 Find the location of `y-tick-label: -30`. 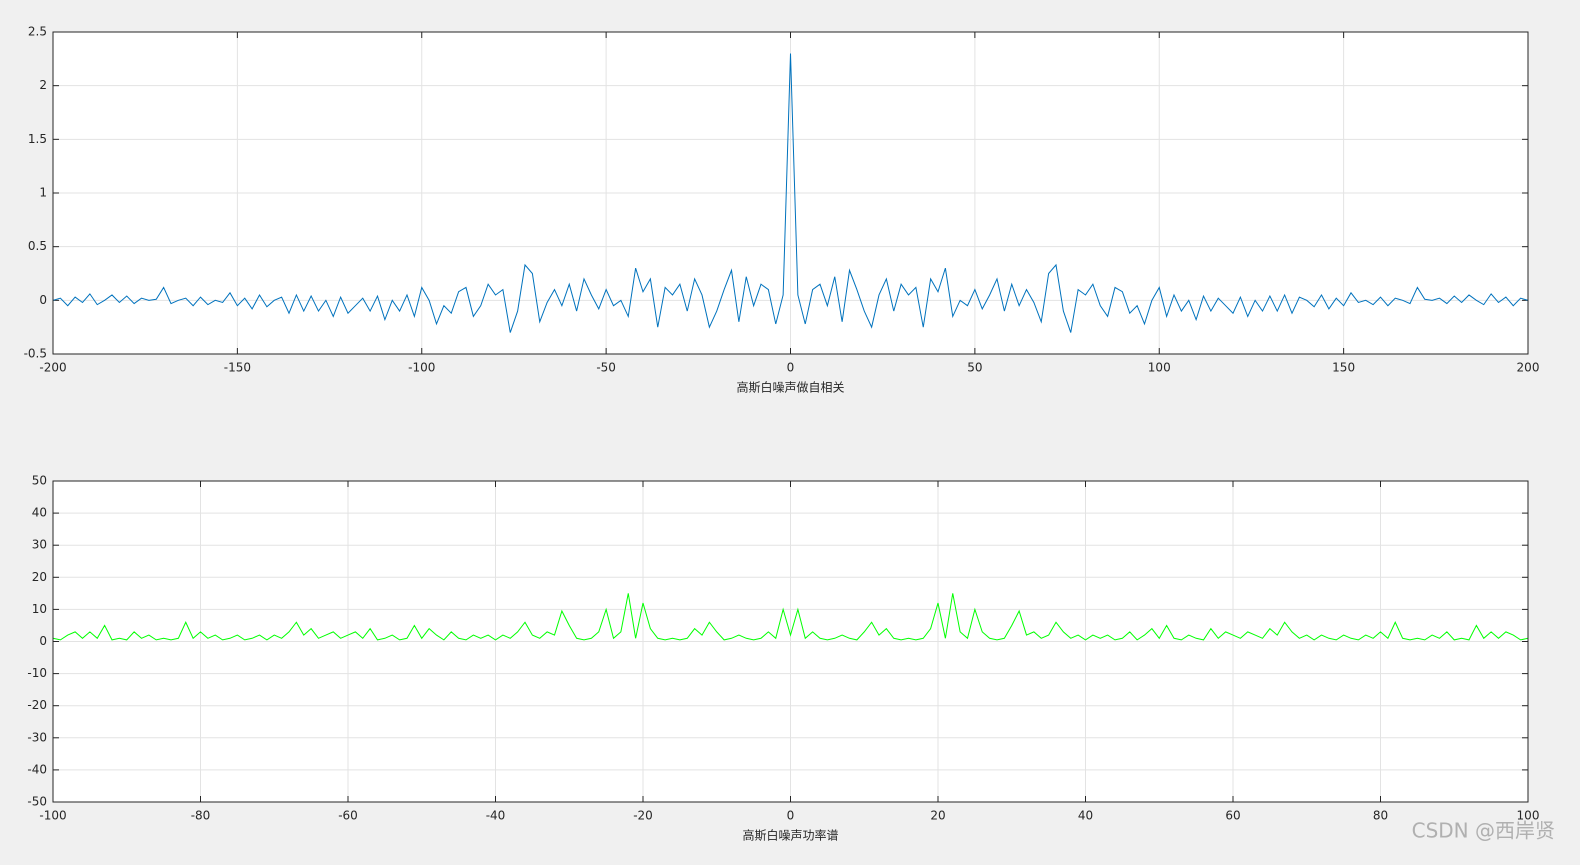

y-tick-label: -30 is located at coordinates (37, 737).